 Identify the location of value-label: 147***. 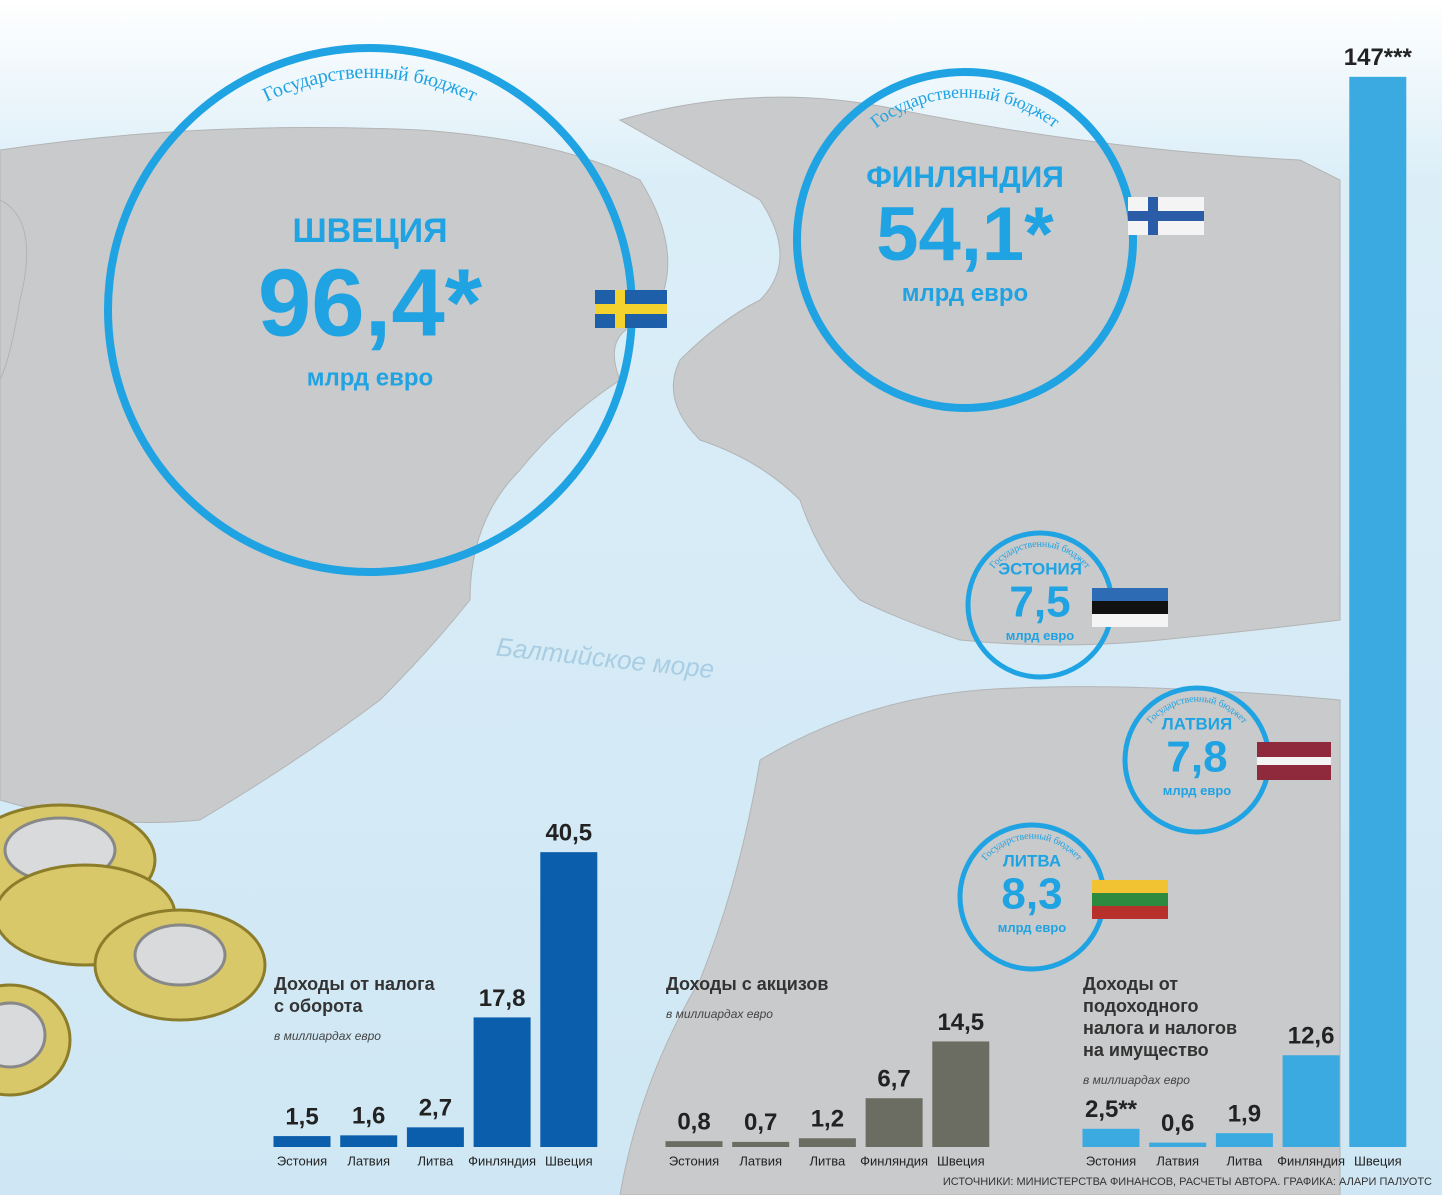
(1378, 57).